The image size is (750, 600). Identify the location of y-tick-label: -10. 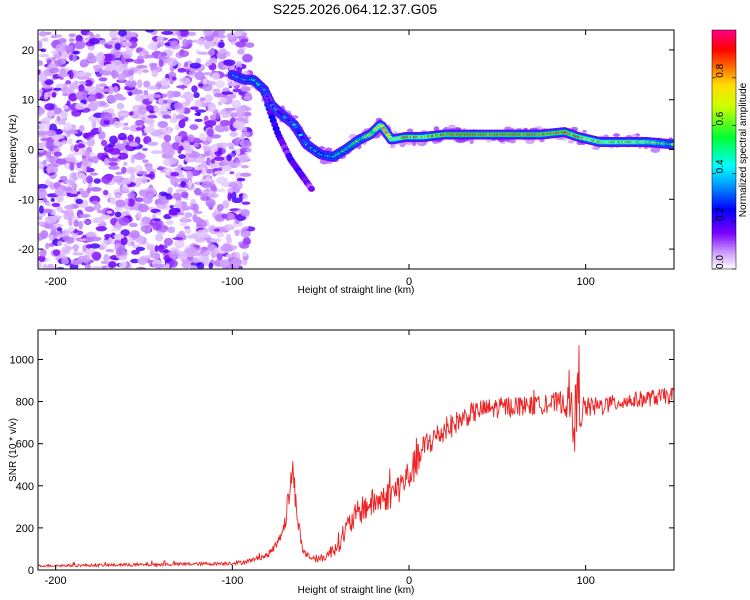
(26, 200).